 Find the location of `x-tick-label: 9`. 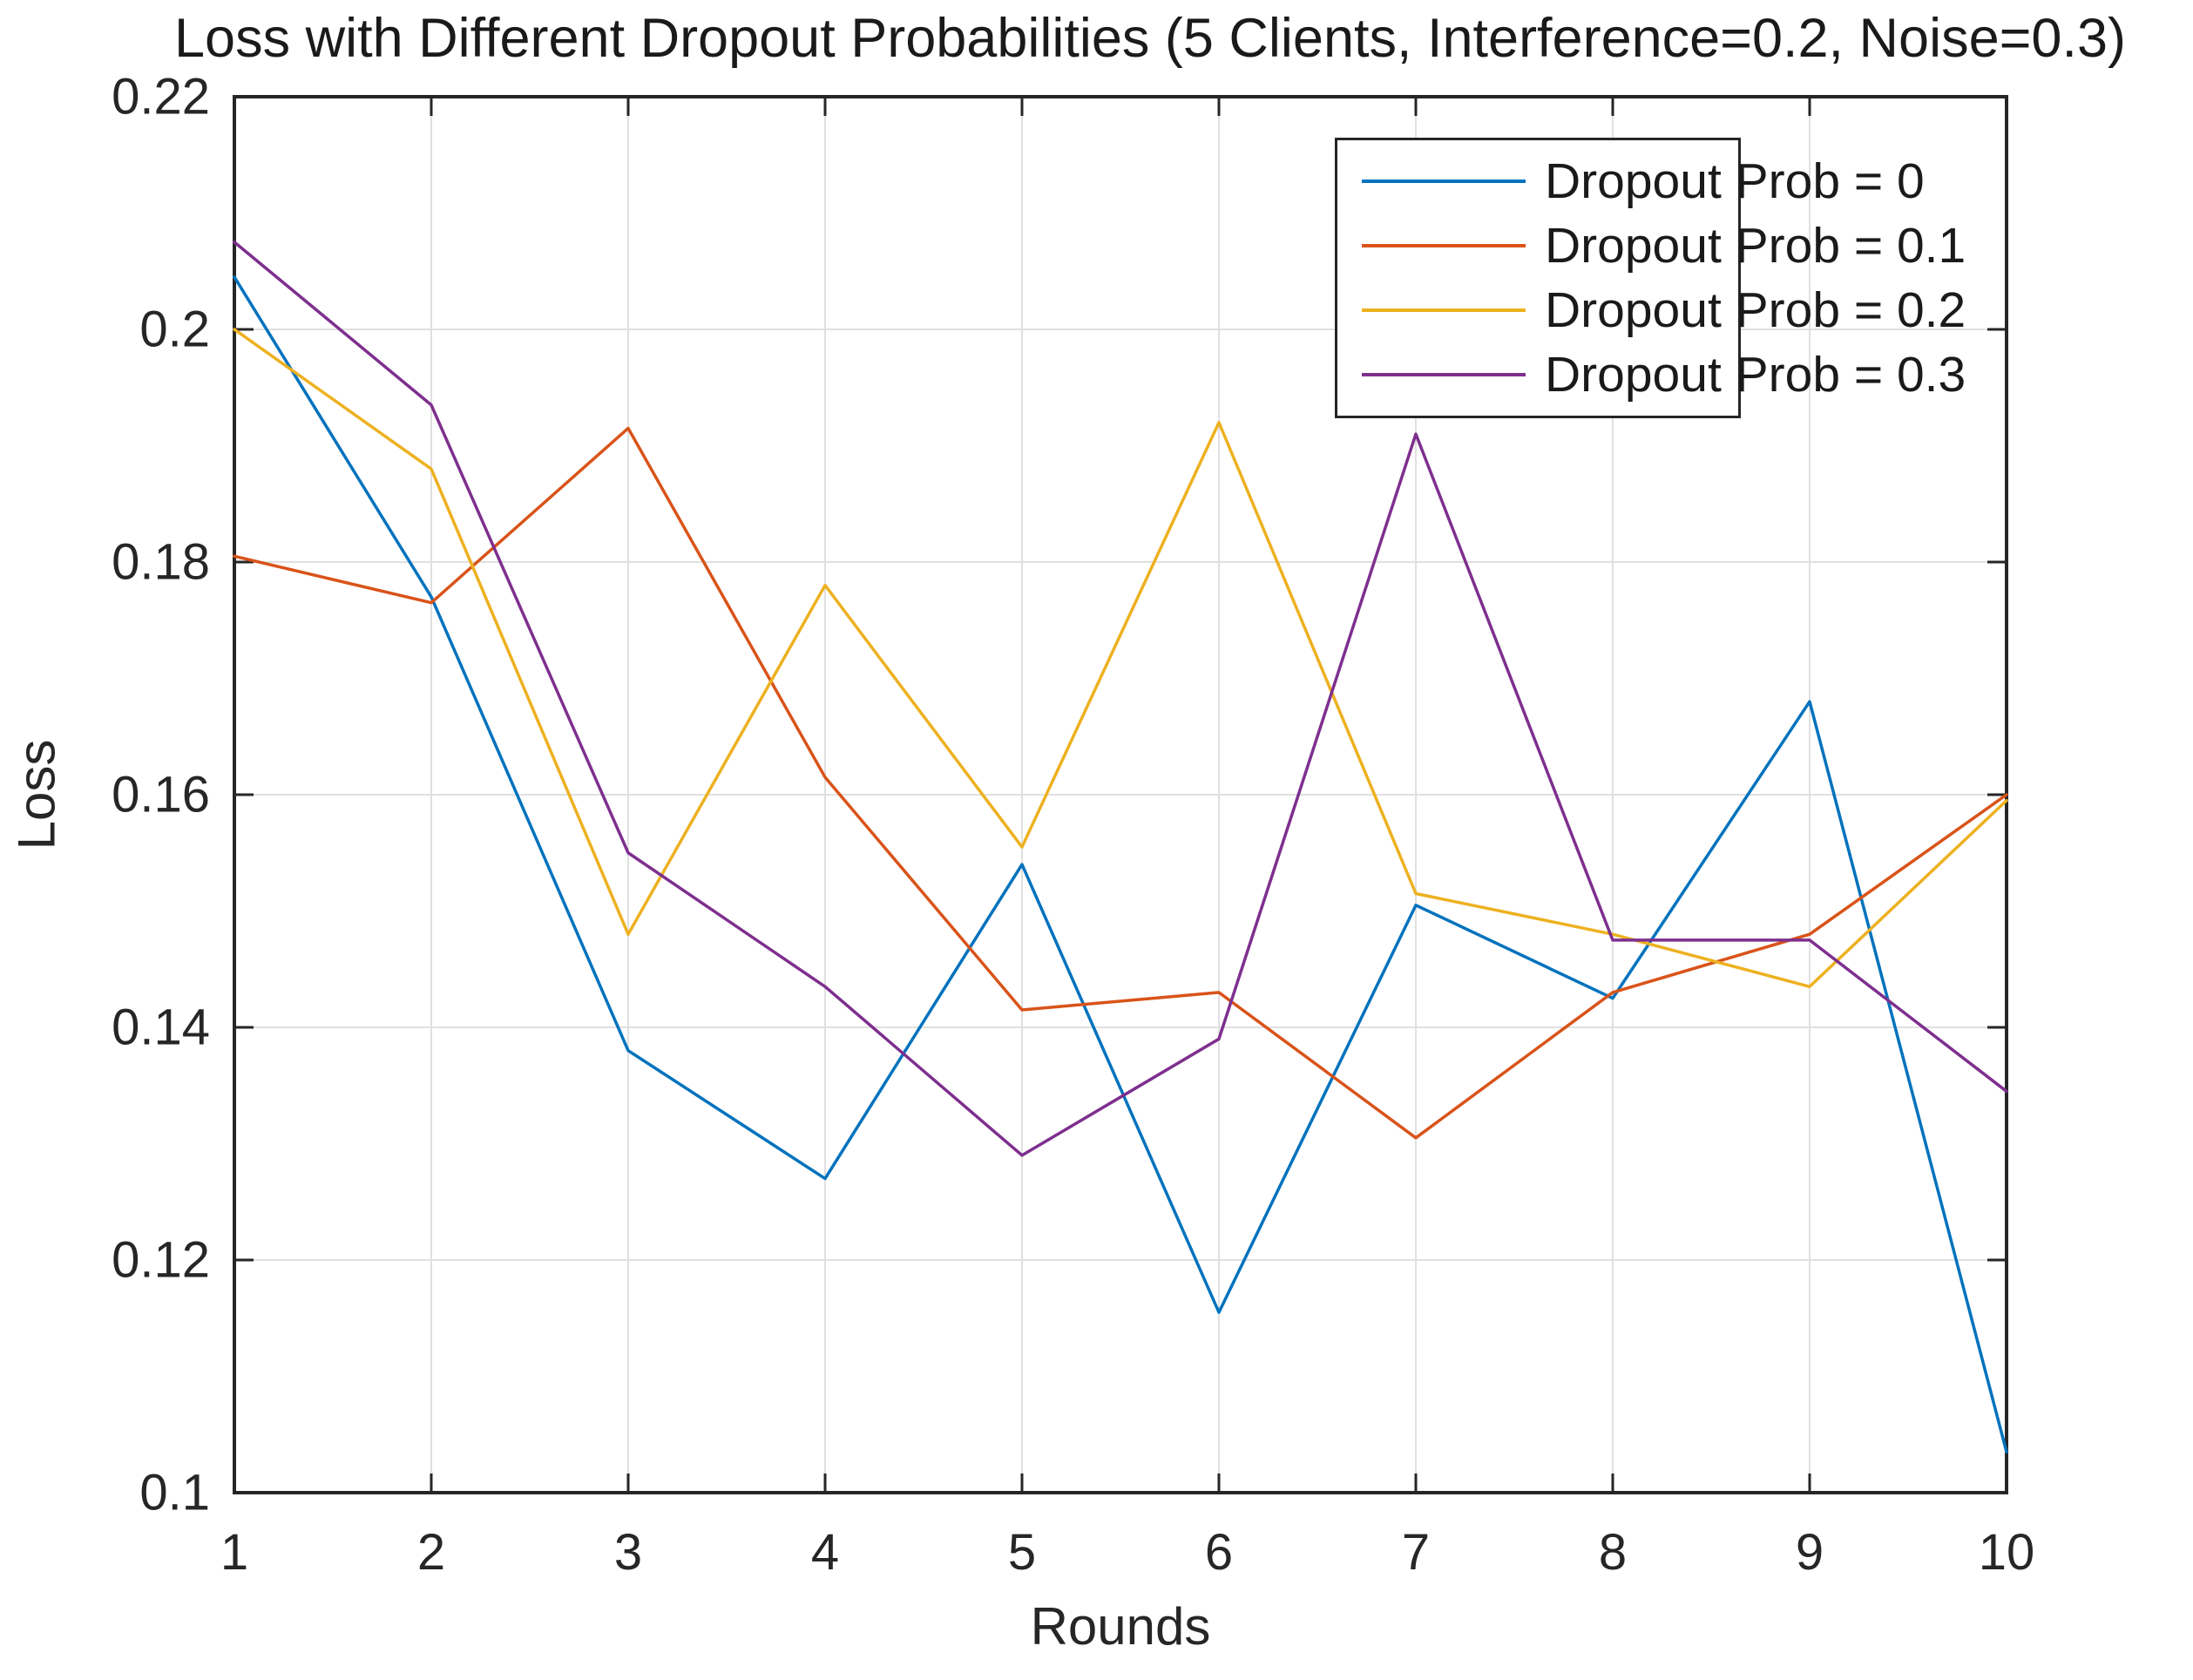

x-tick-label: 9 is located at coordinates (1810, 1552).